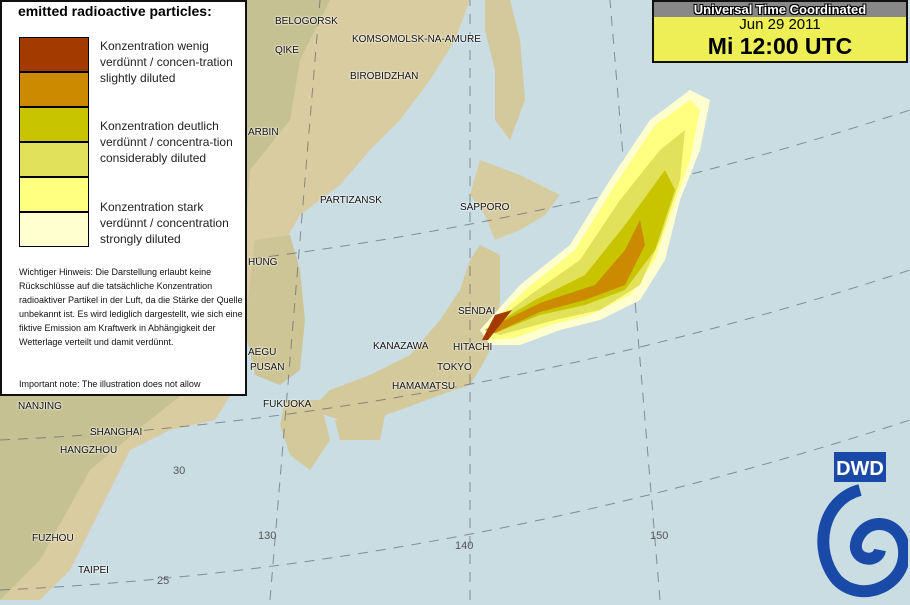 The image size is (910, 605). I want to click on legend-title: emitted radioactive particles:, so click(115, 11).